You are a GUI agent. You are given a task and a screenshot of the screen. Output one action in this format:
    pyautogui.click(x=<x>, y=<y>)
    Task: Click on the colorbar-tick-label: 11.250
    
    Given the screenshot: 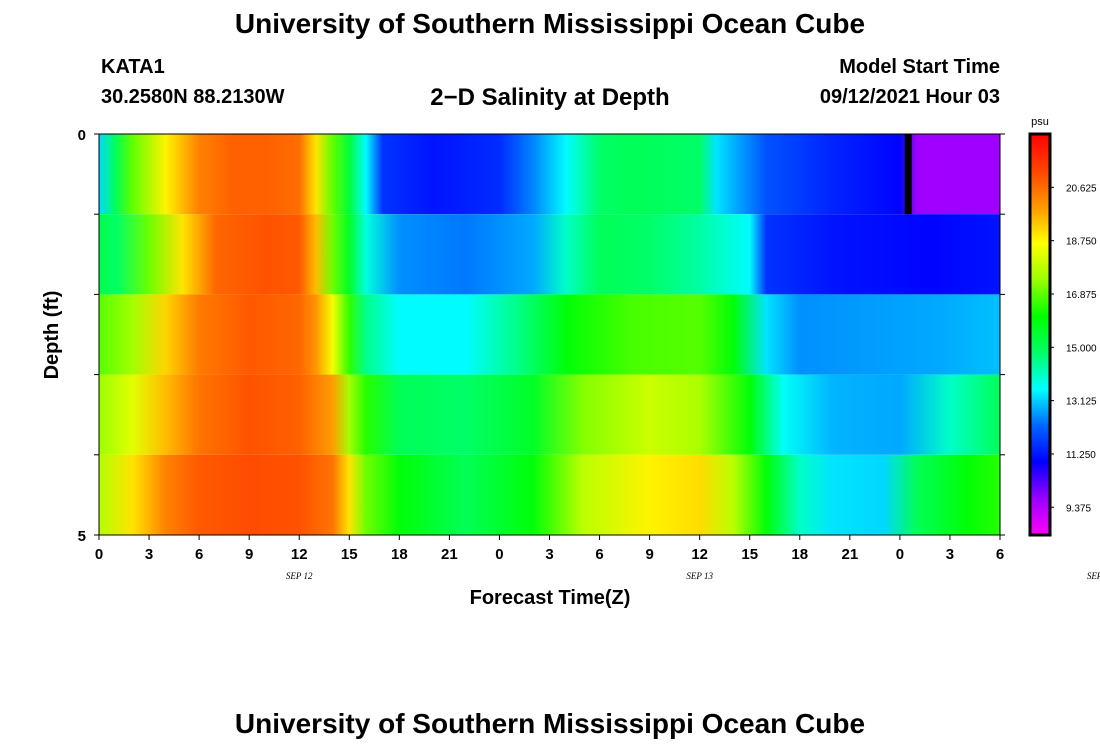 What is the action you would take?
    pyautogui.click(x=1081, y=455)
    